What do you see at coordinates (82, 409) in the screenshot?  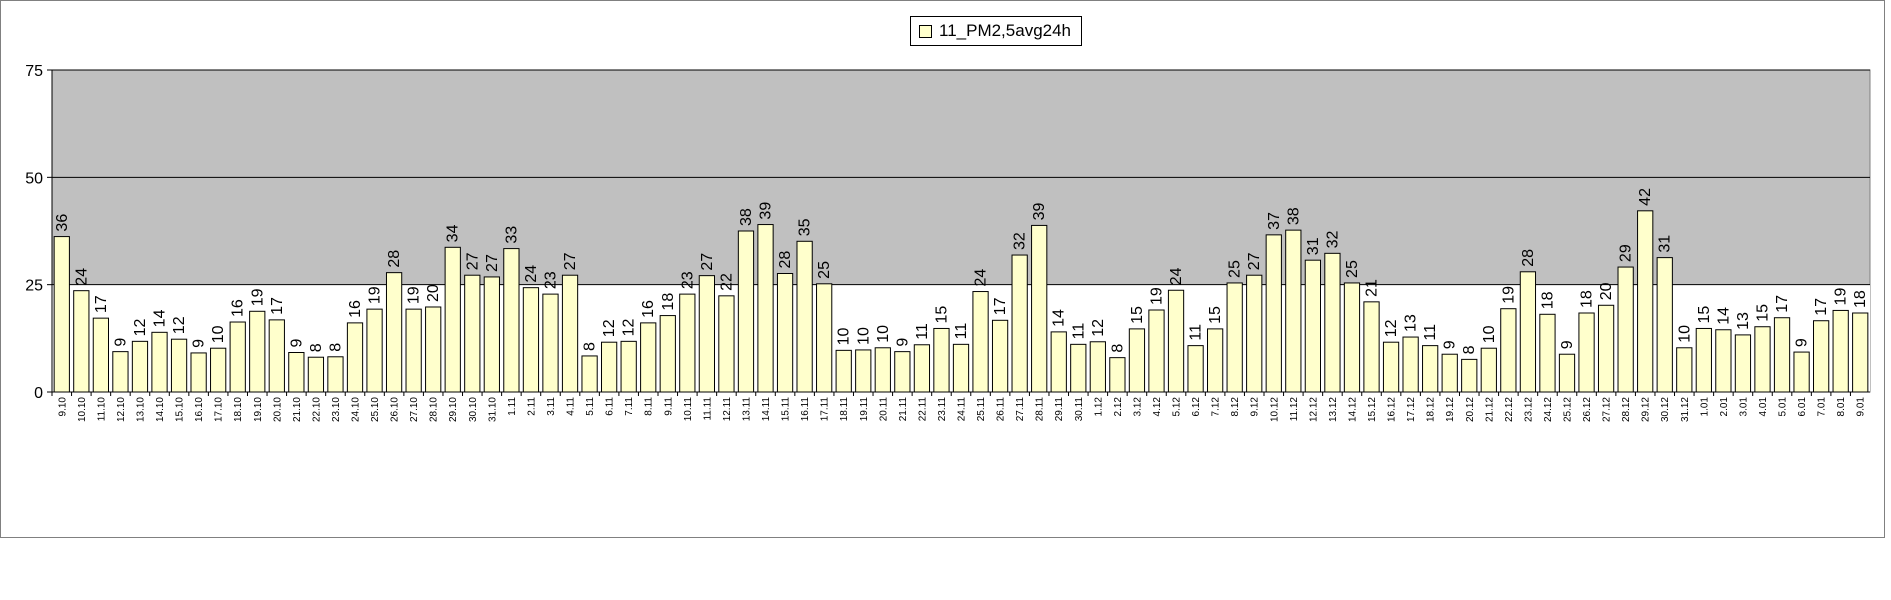 I see `category-label: 10.10` at bounding box center [82, 409].